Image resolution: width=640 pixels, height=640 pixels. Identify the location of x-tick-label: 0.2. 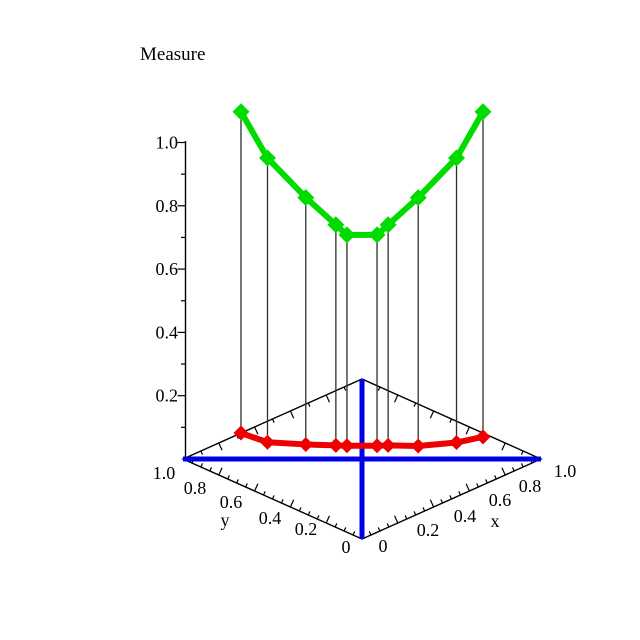
(428, 530).